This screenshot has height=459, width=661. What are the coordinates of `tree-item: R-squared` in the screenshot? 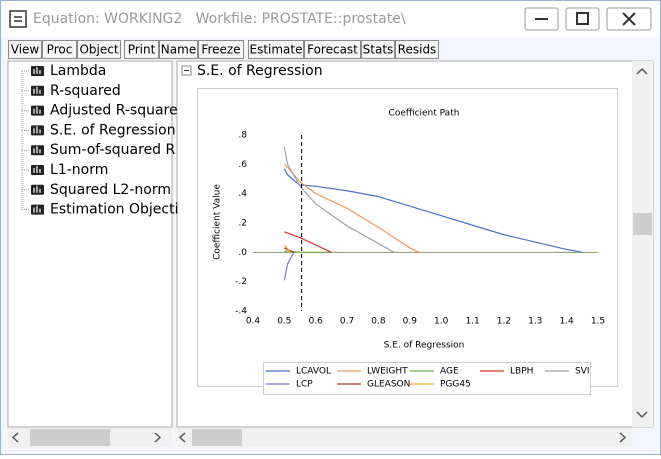 It's located at (85, 91).